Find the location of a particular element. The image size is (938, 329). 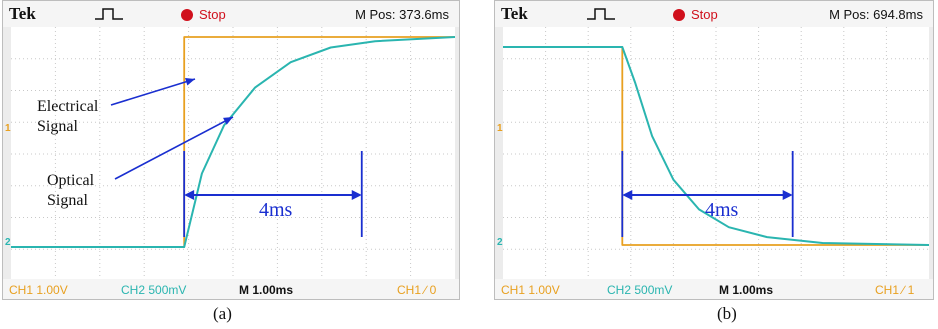

optical-label-line1: Optical is located at coordinates (71, 180).